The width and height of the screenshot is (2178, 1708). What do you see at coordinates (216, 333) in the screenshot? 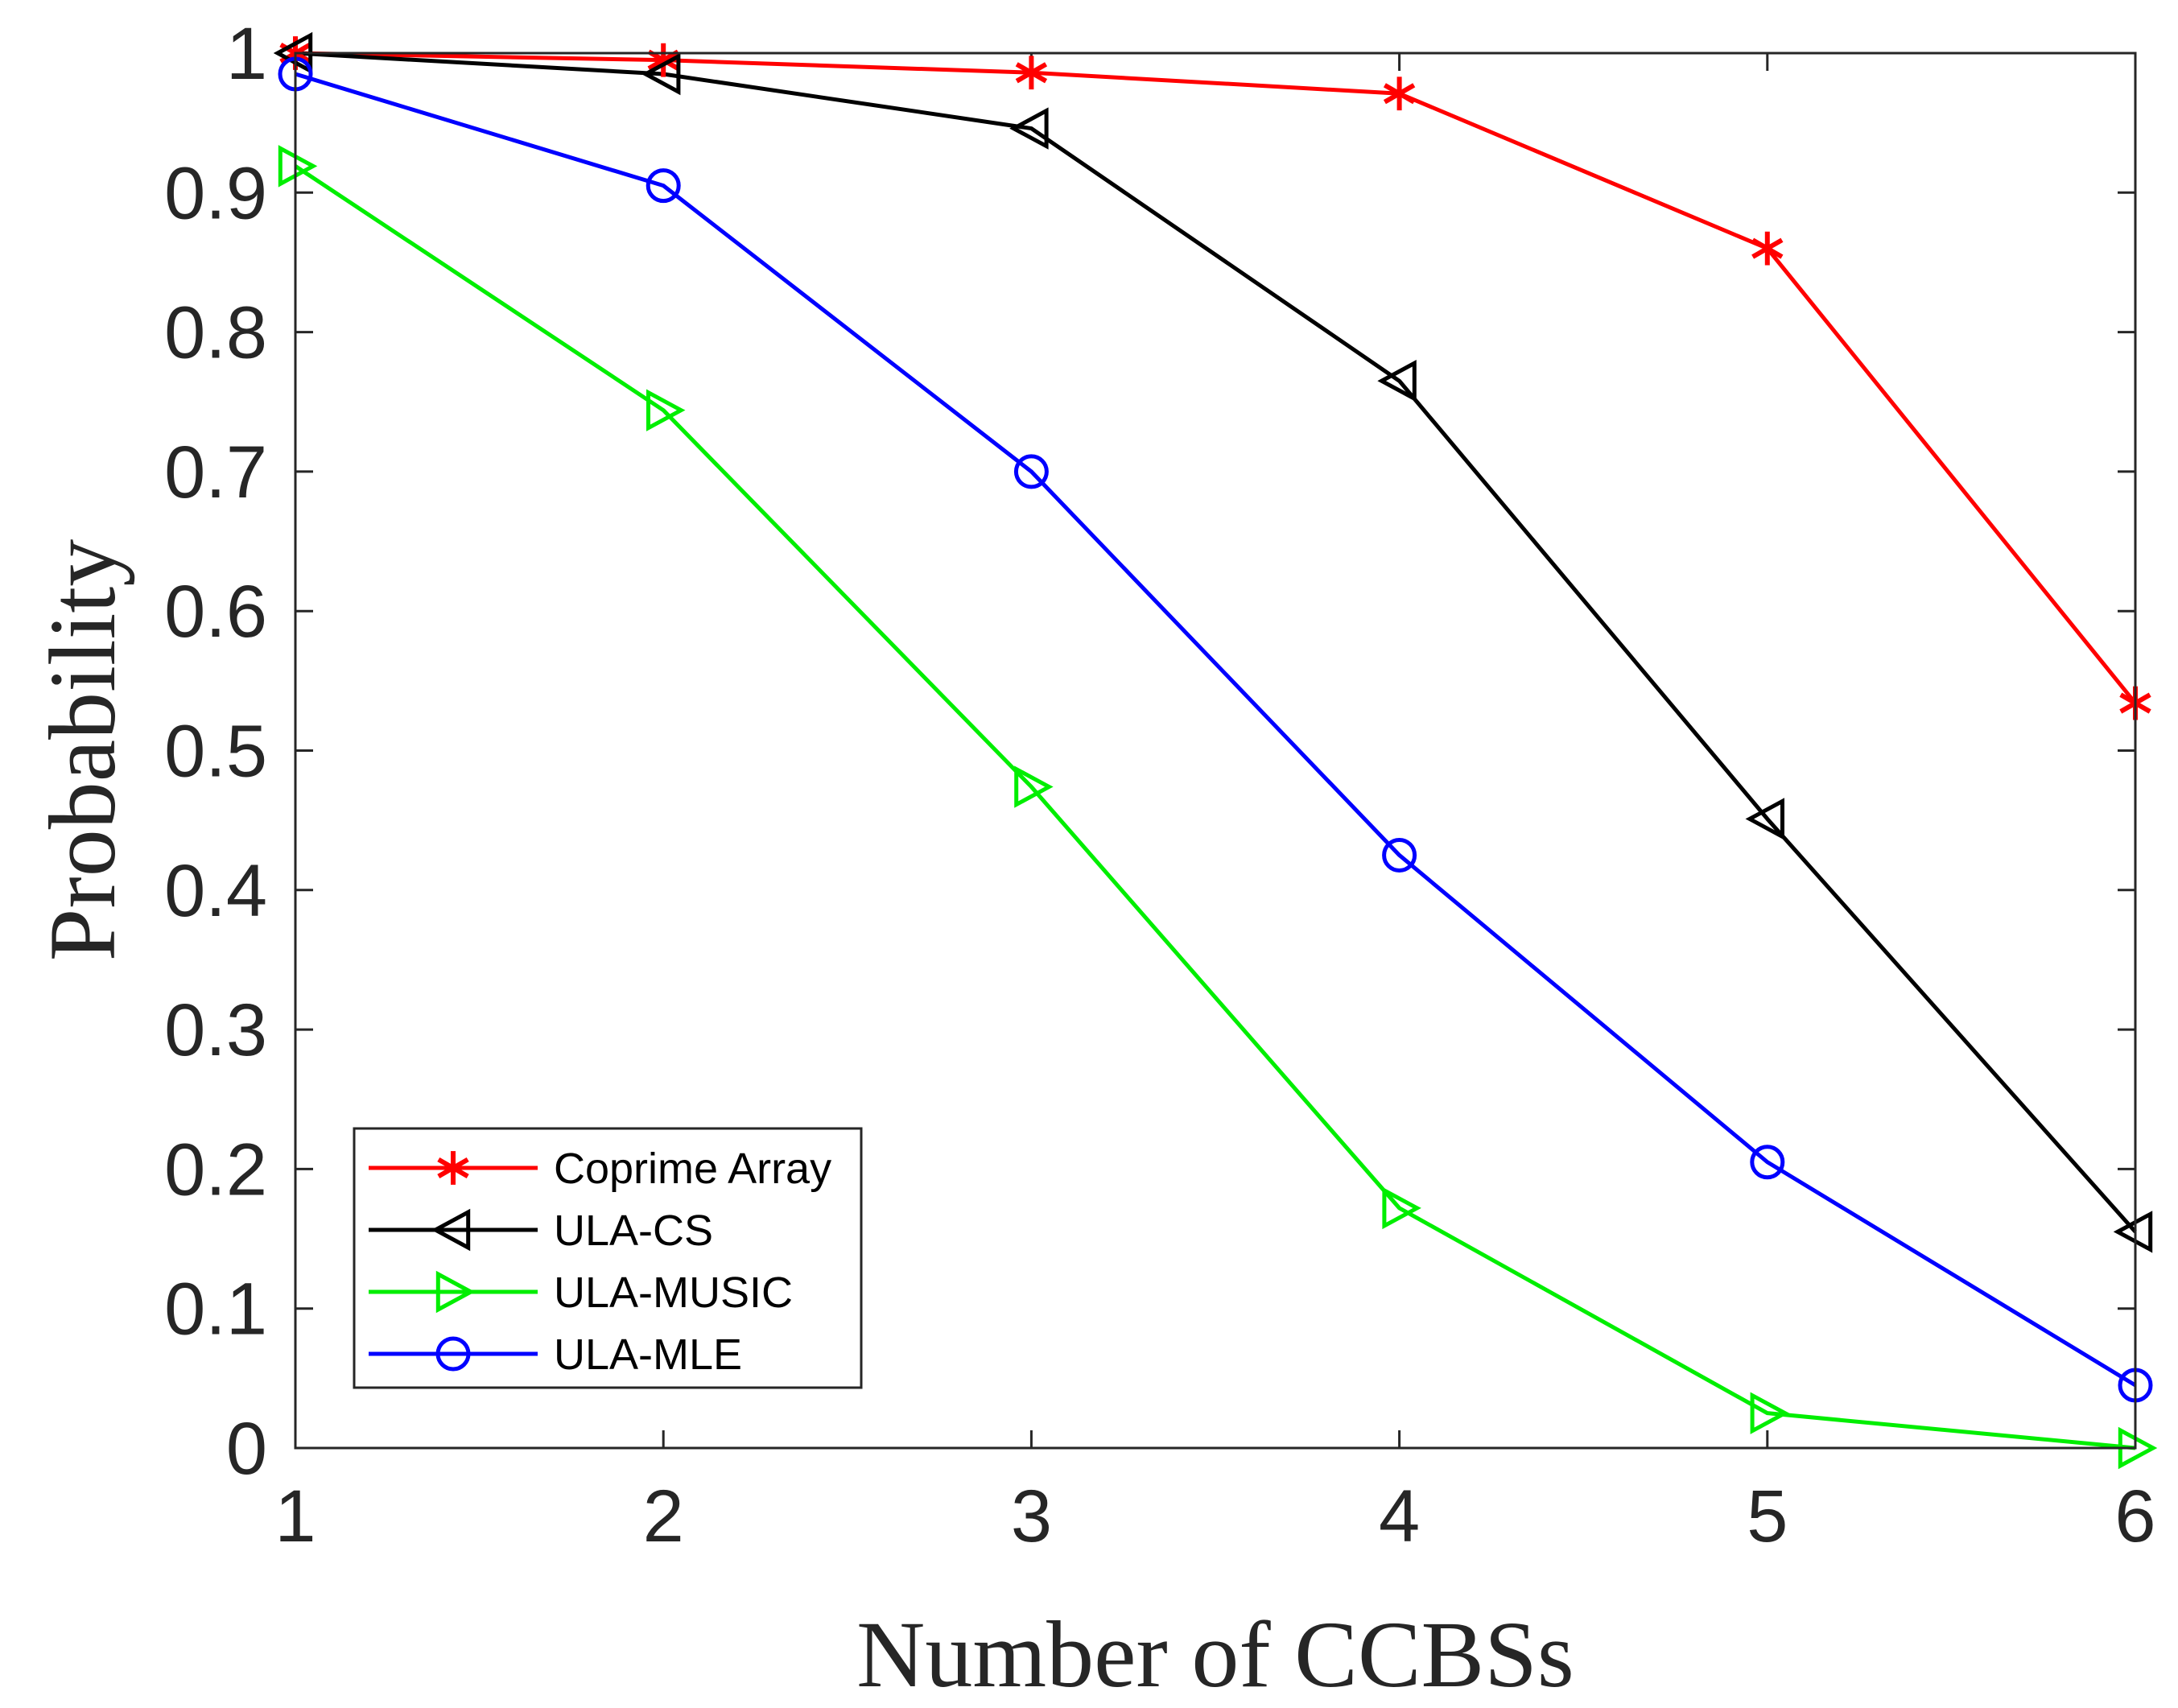
I see `y-tick-label: 0.8` at bounding box center [216, 333].